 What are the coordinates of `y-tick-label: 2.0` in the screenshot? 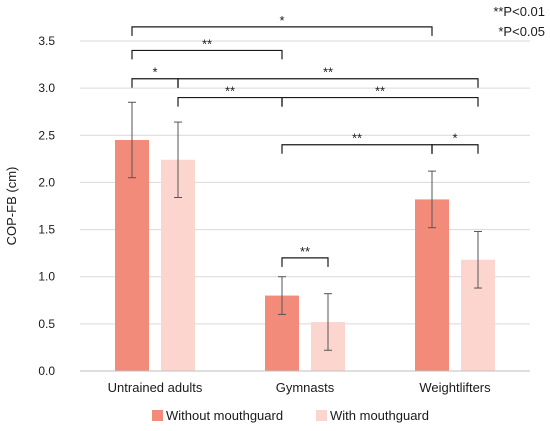 It's located at (46, 182).